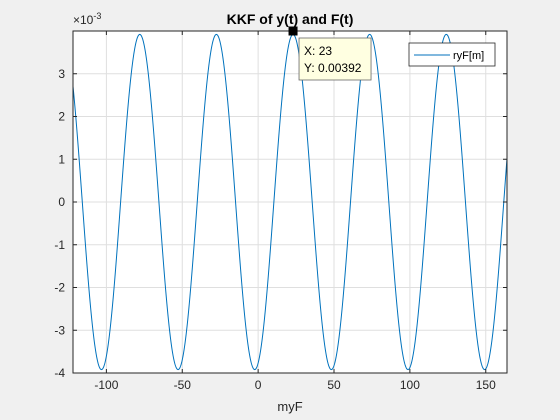 Image resolution: width=560 pixels, height=420 pixels. I want to click on y-tick-label: 3, so click(61, 74).